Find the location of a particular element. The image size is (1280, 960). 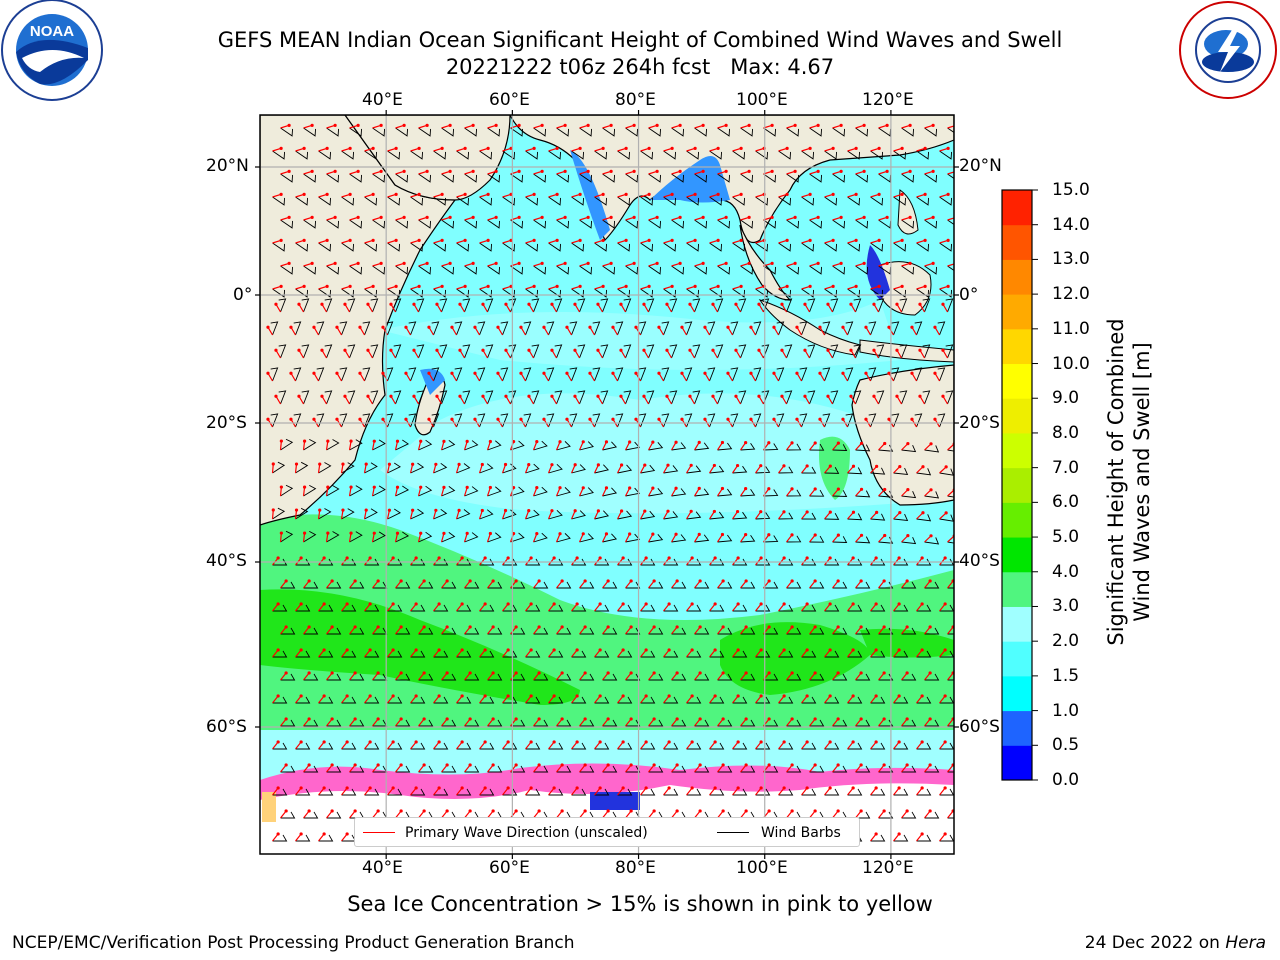

colorbar-tick-label: 15.0 is located at coordinates (1071, 190).